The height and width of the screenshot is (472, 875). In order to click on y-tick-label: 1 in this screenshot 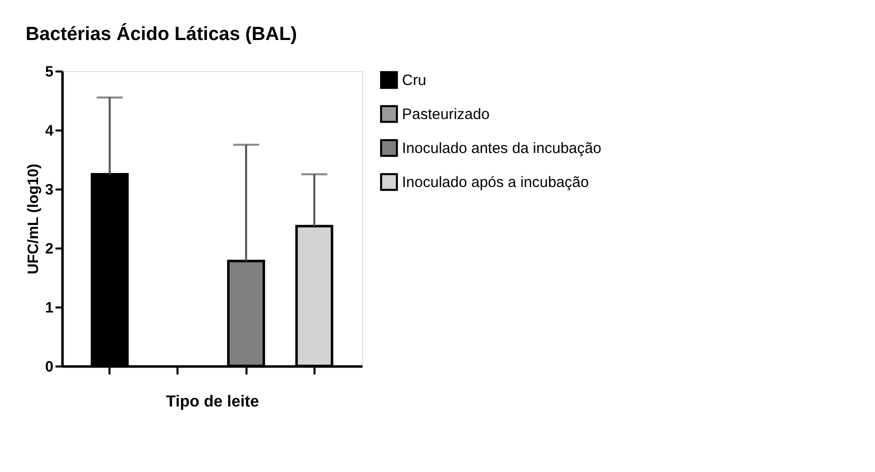, I will do `click(49, 308)`.